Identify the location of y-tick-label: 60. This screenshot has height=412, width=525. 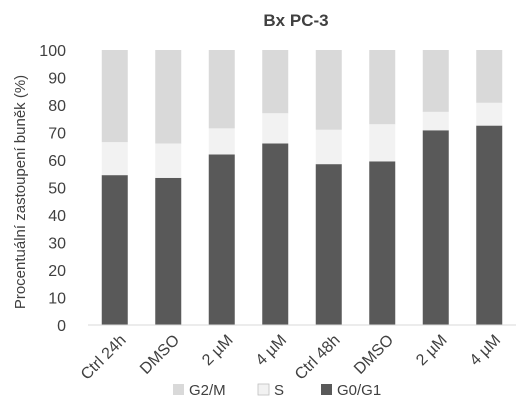
(57, 161).